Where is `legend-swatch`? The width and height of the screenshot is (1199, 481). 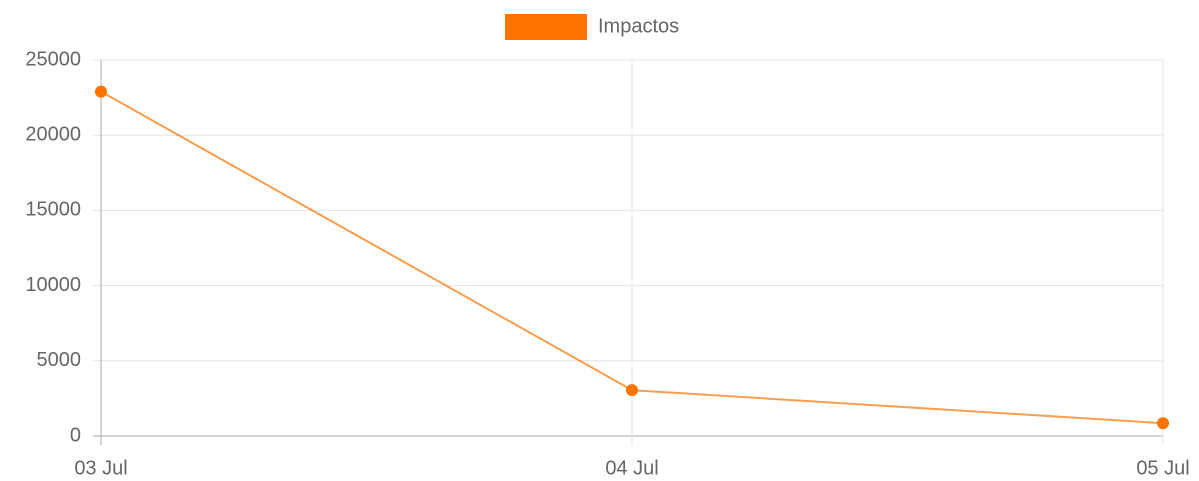
legend-swatch is located at coordinates (546, 27).